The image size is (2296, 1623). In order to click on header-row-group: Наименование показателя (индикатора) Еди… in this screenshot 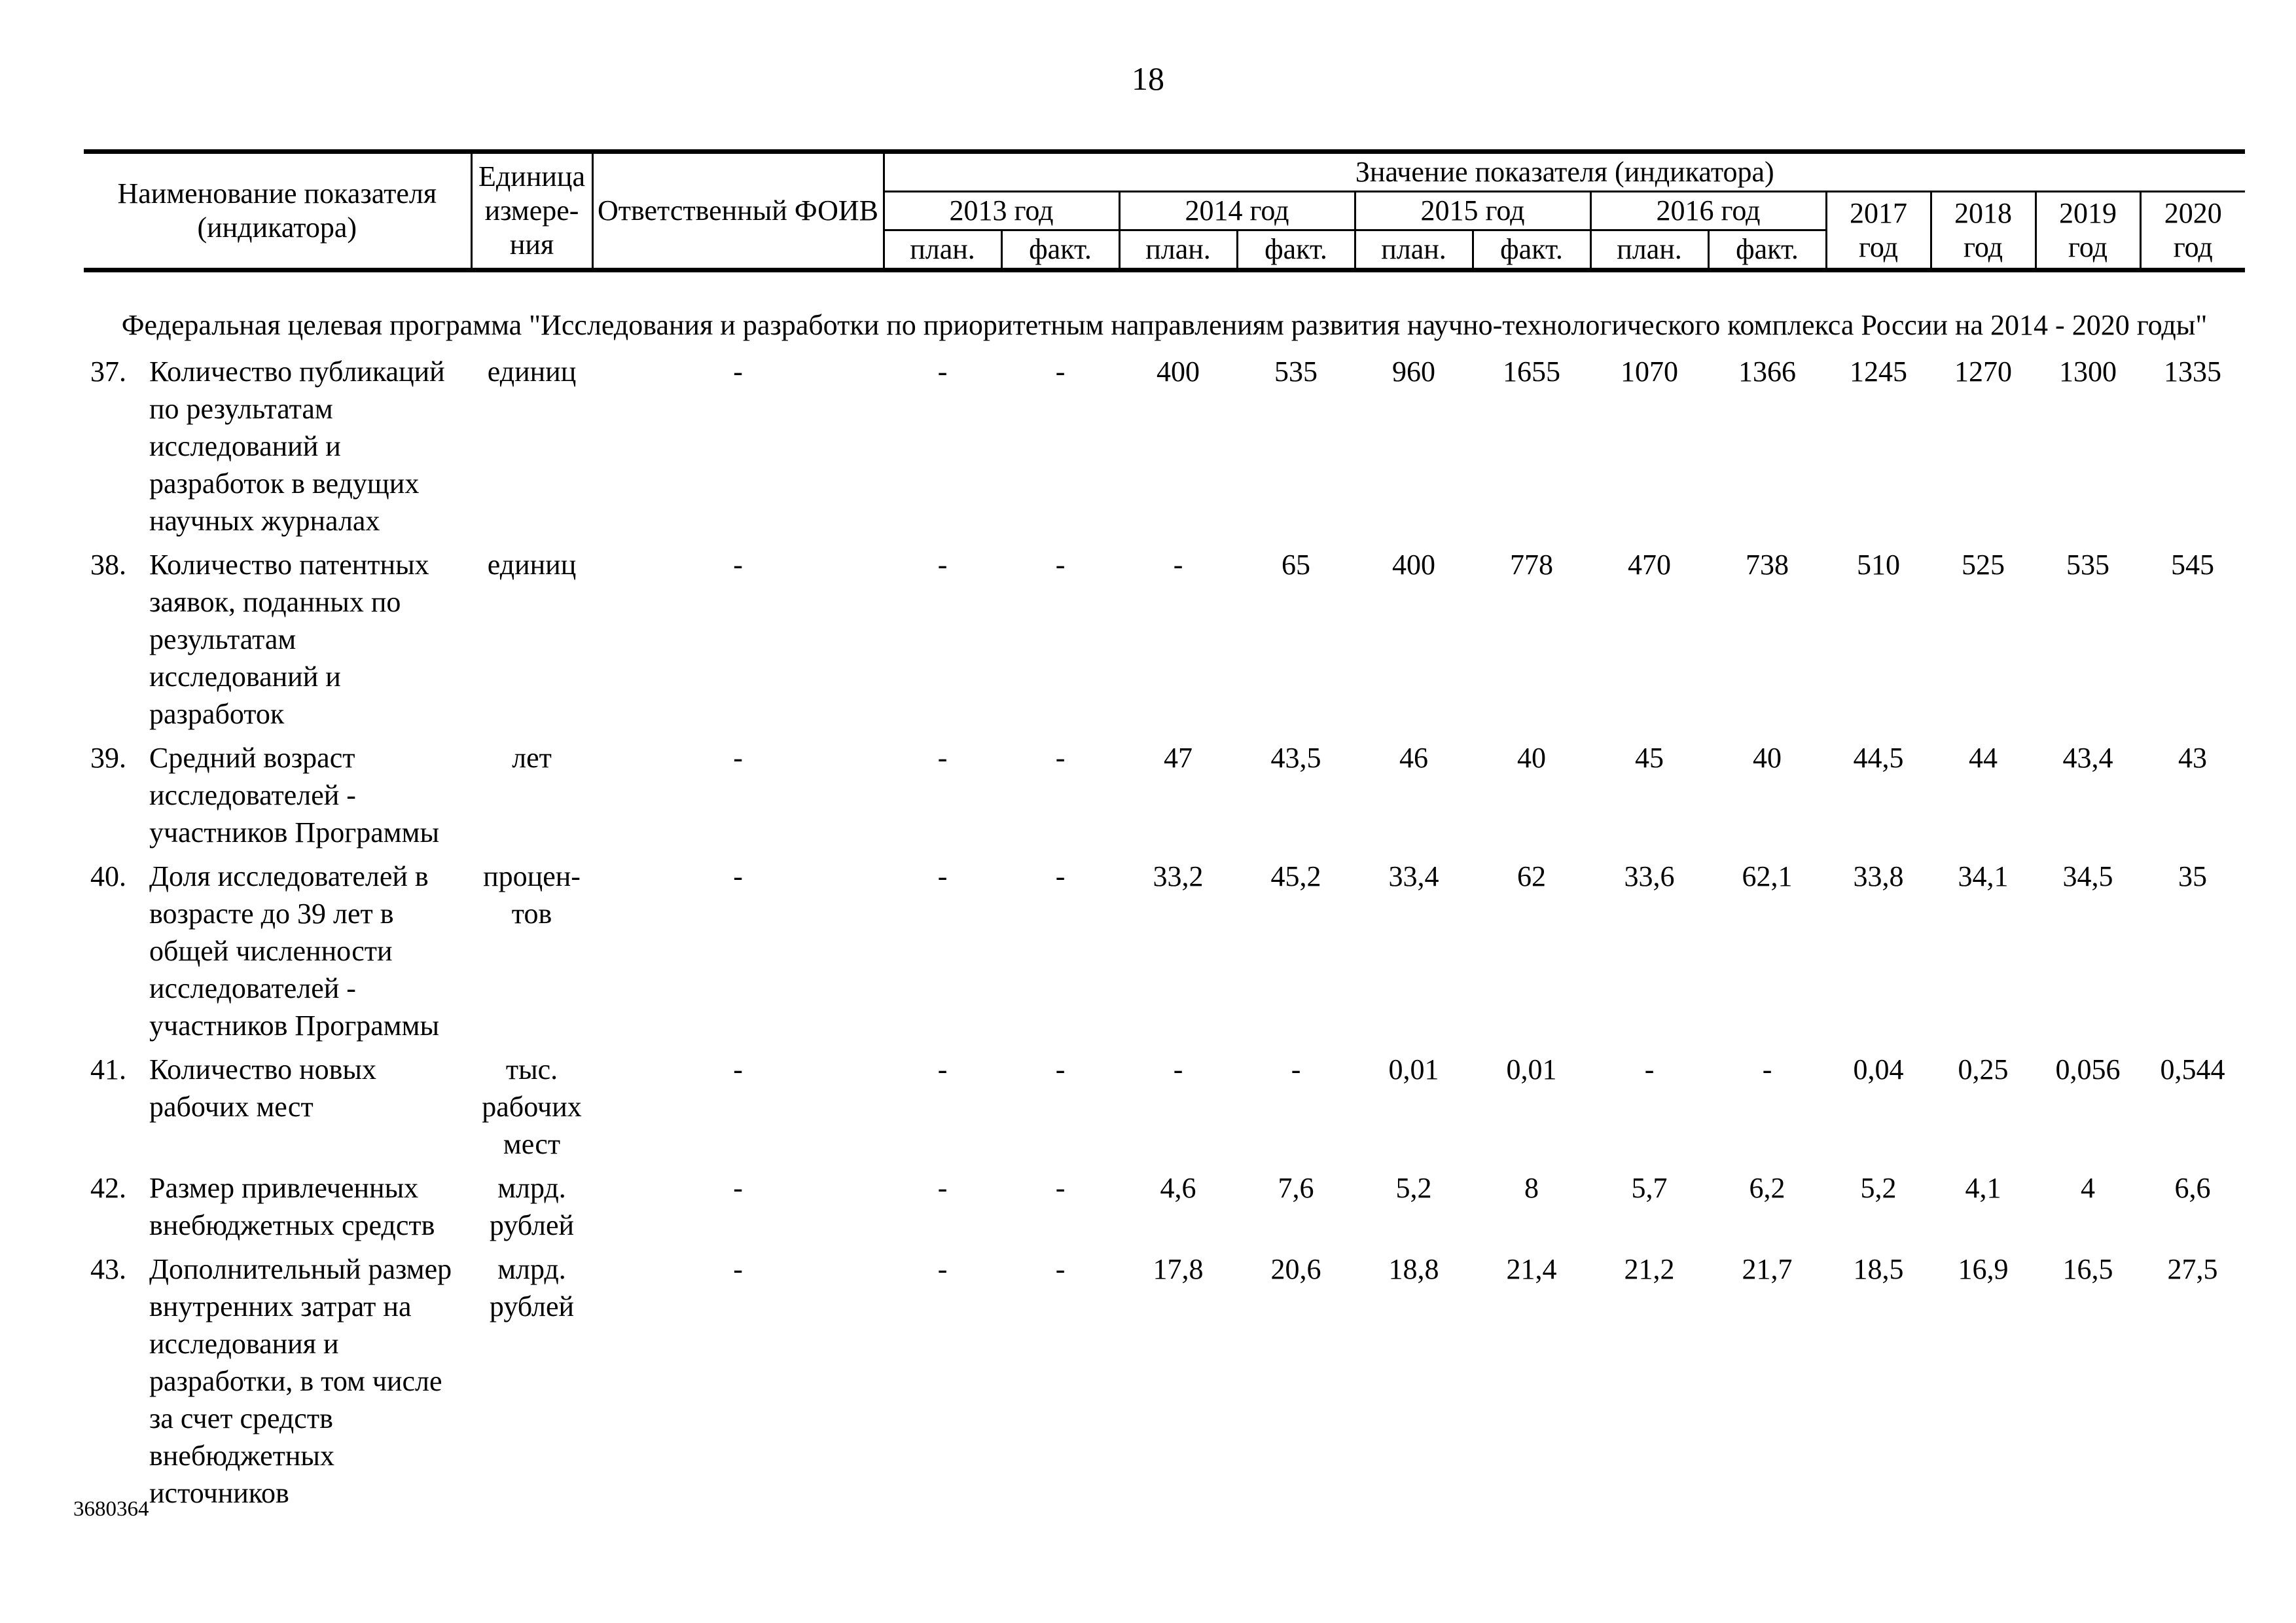, I will do `click(1165, 210)`.